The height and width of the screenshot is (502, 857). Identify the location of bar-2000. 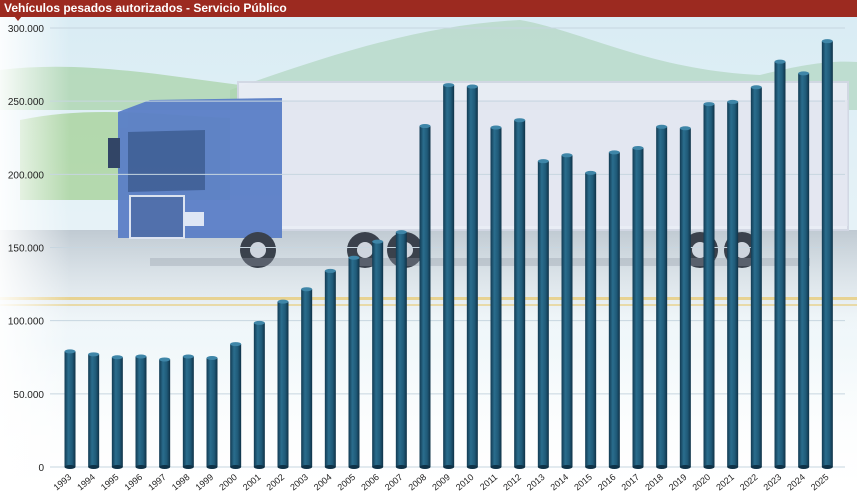
(236, 405).